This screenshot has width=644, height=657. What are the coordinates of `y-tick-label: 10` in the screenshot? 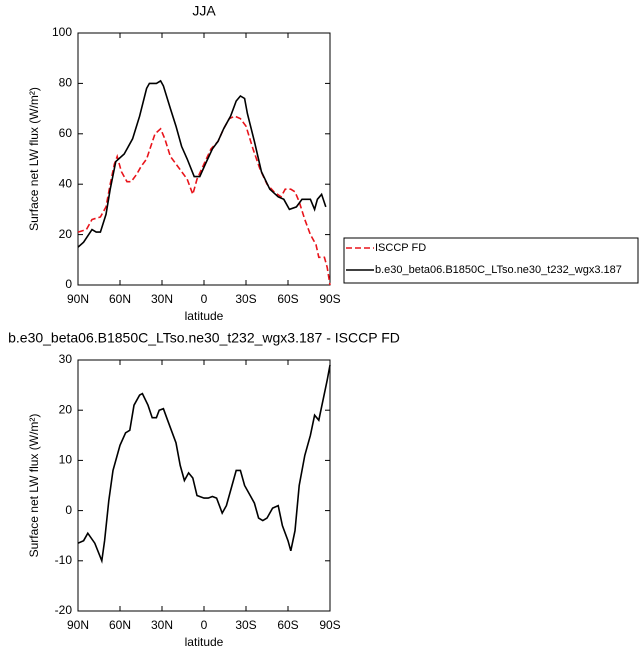 It's located at (66, 460).